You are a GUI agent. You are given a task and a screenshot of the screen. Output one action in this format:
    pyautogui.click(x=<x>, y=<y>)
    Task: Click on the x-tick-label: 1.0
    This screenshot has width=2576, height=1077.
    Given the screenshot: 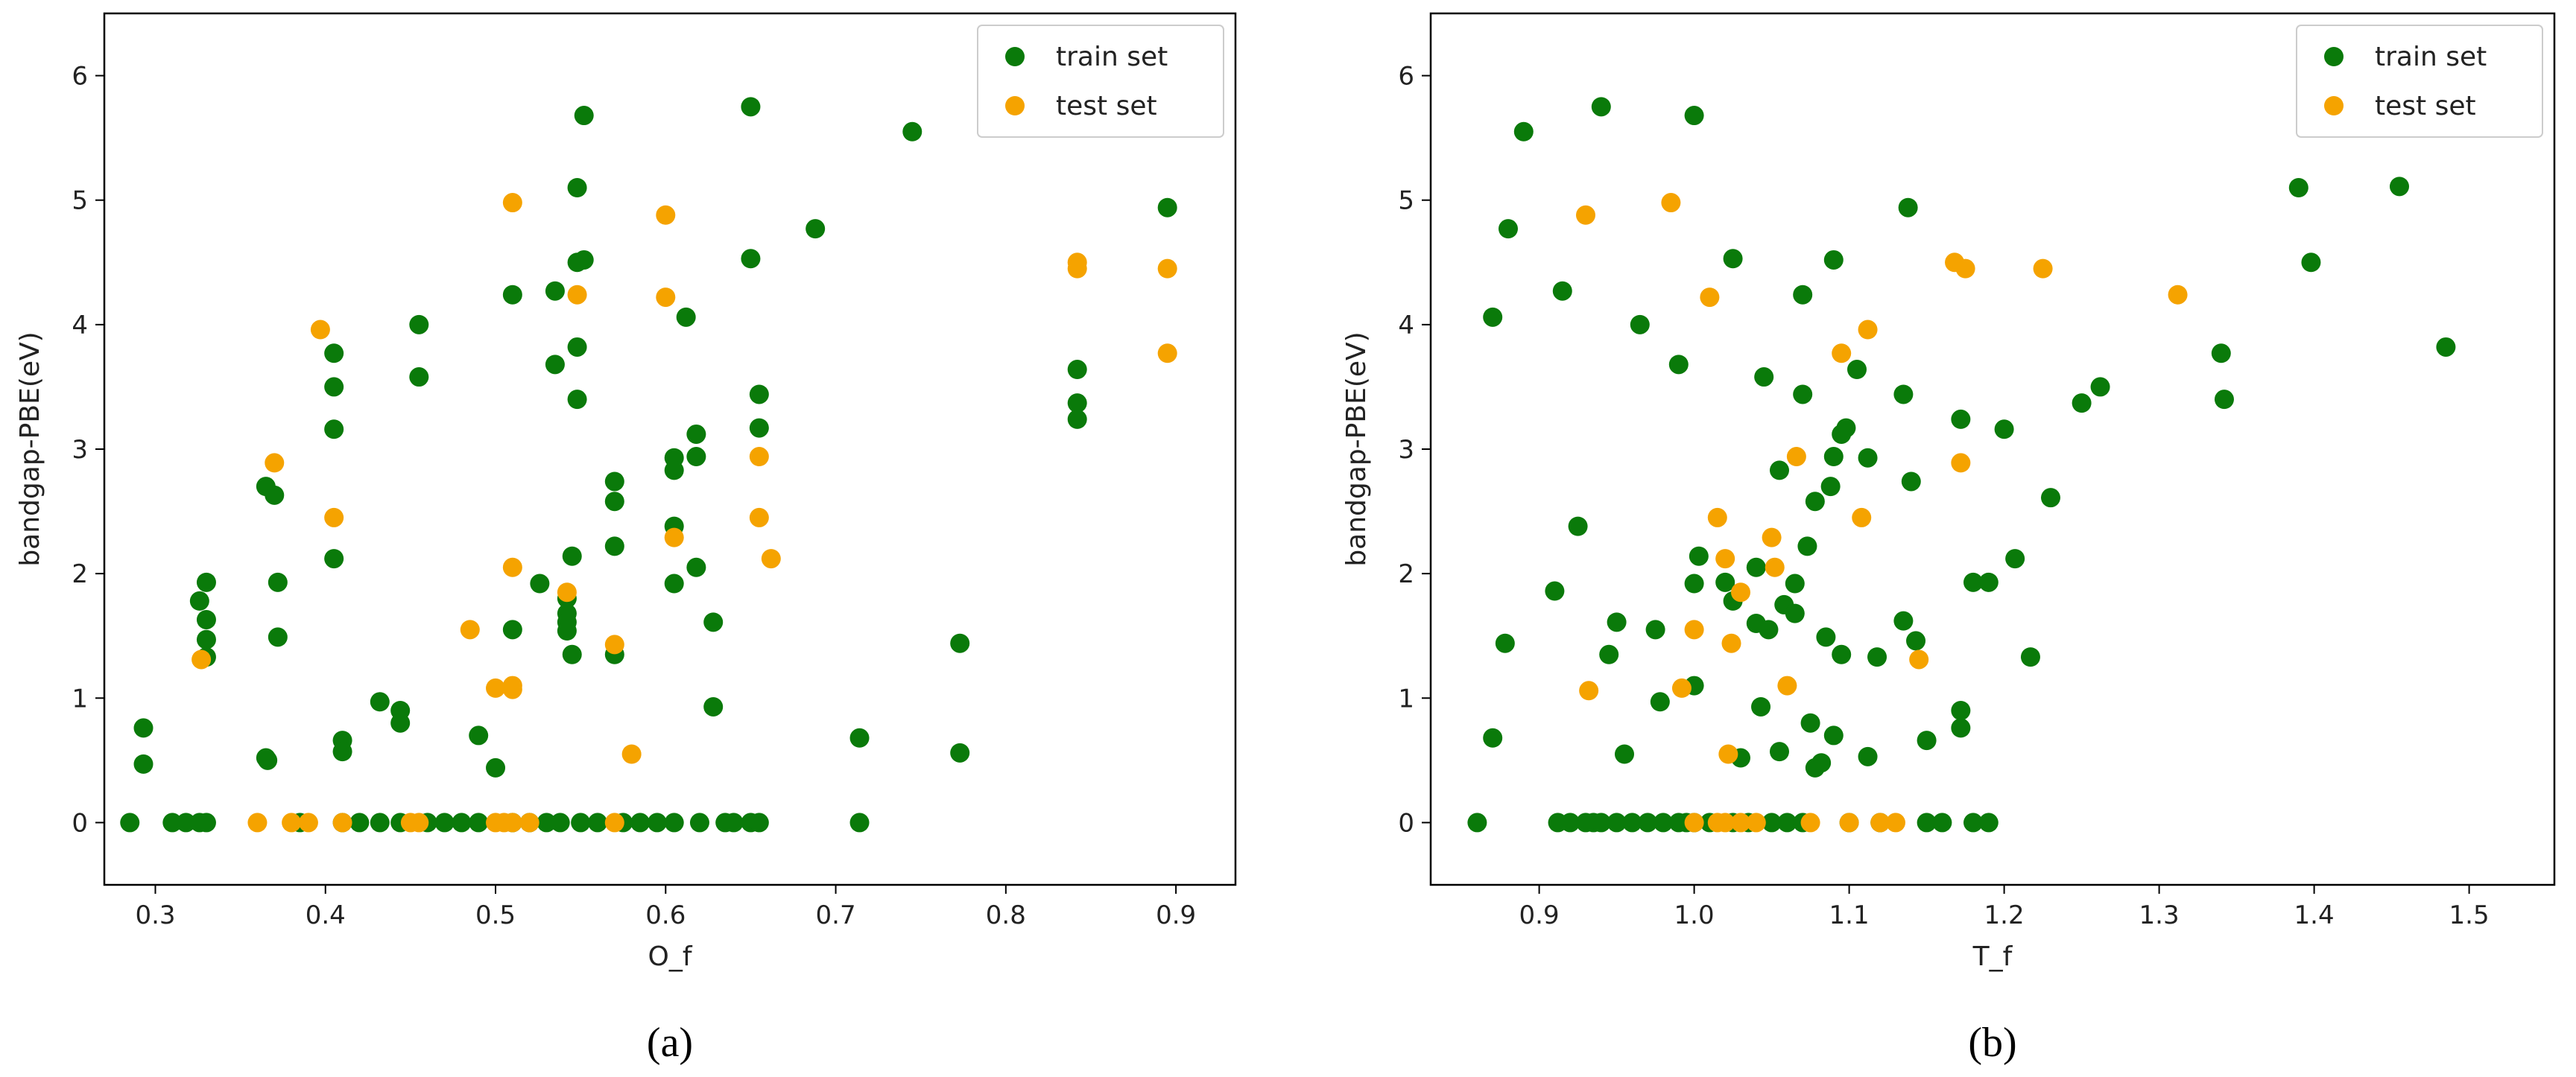 What is the action you would take?
    pyautogui.click(x=1694, y=915)
    